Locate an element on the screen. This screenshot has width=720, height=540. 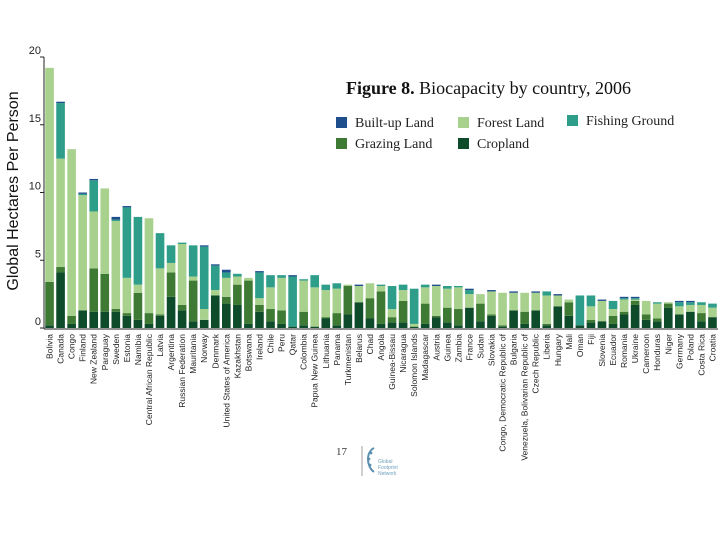
bar-31-cropland is located at coordinates (392, 325).